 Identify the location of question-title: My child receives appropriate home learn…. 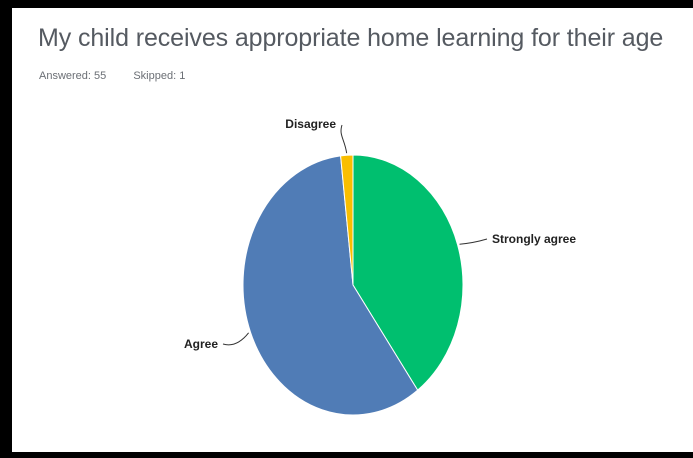
(351, 38).